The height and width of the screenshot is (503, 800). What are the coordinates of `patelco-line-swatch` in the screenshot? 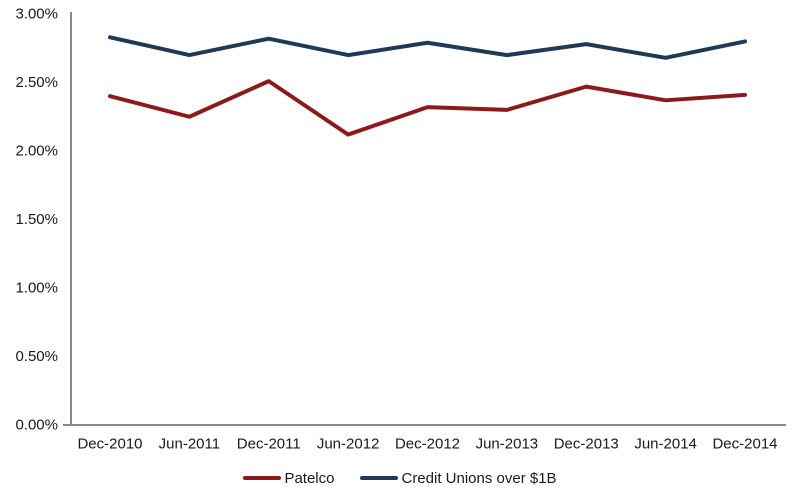 It's located at (262, 478).